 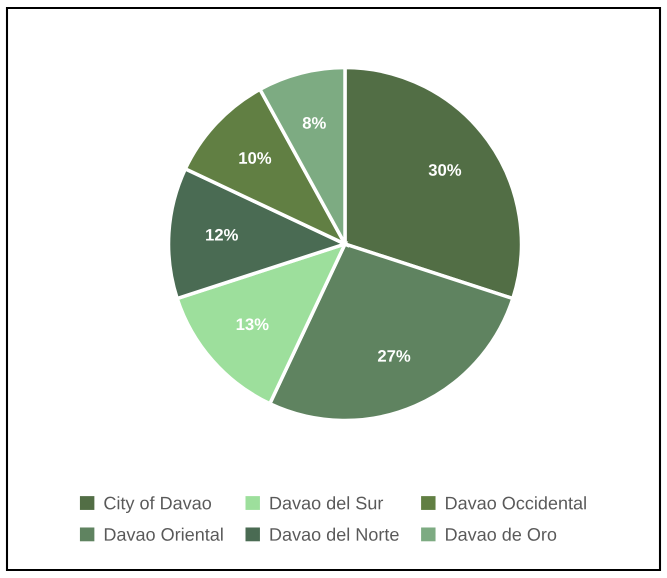 I want to click on data-label: 12%, so click(x=222, y=234).